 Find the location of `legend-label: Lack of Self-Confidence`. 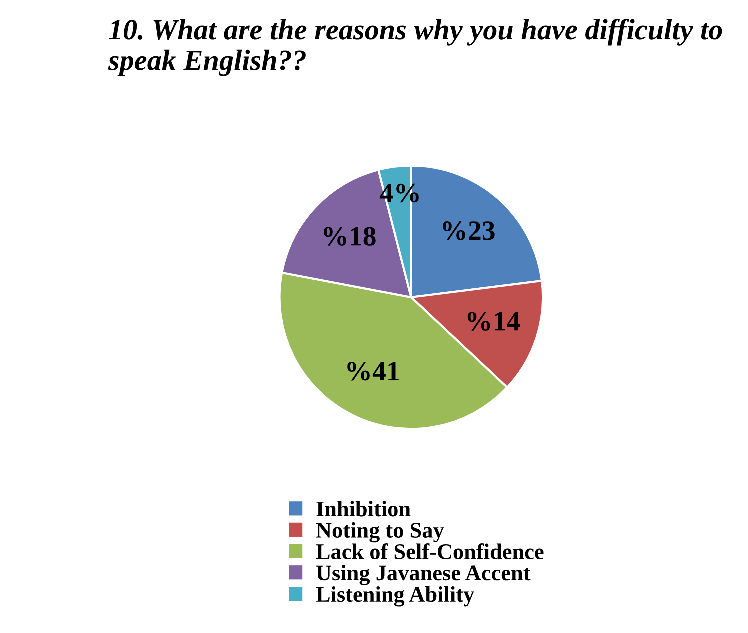

legend-label: Lack of Self-Confidence is located at coordinates (430, 552).